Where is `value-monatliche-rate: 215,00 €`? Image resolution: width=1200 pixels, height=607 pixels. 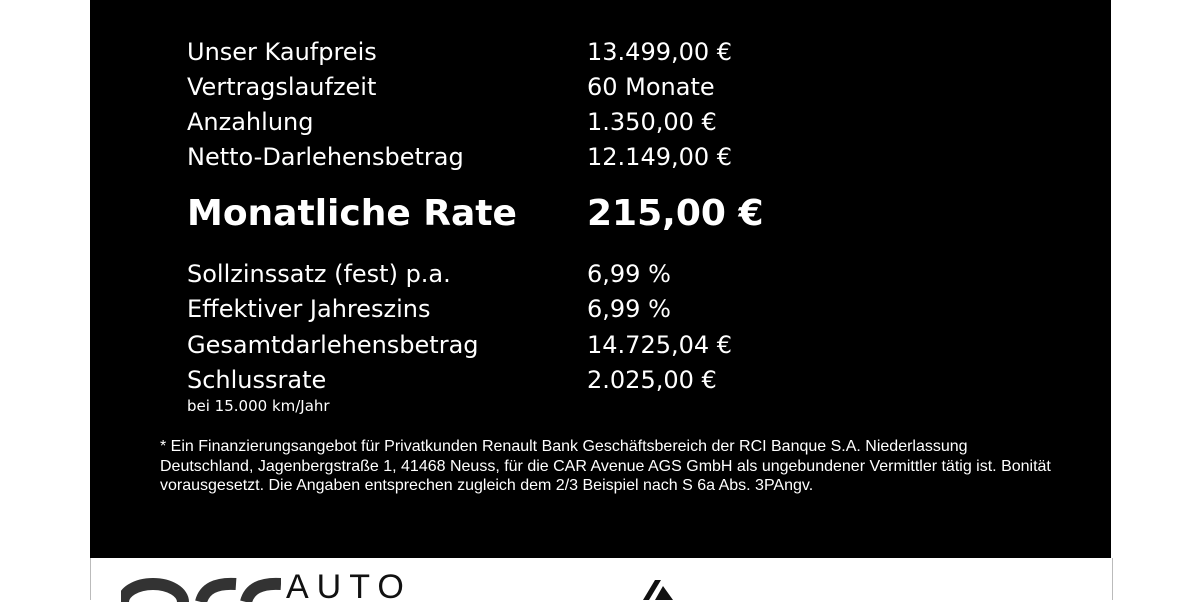
value-monatliche-rate: 215,00 € is located at coordinates (675, 213).